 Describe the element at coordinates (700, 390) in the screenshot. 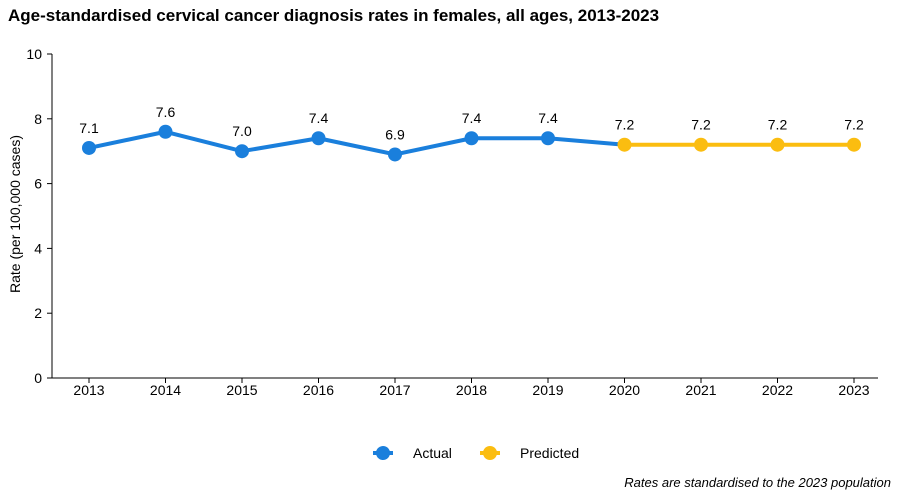

I see `x-tick-label: 2021` at that location.